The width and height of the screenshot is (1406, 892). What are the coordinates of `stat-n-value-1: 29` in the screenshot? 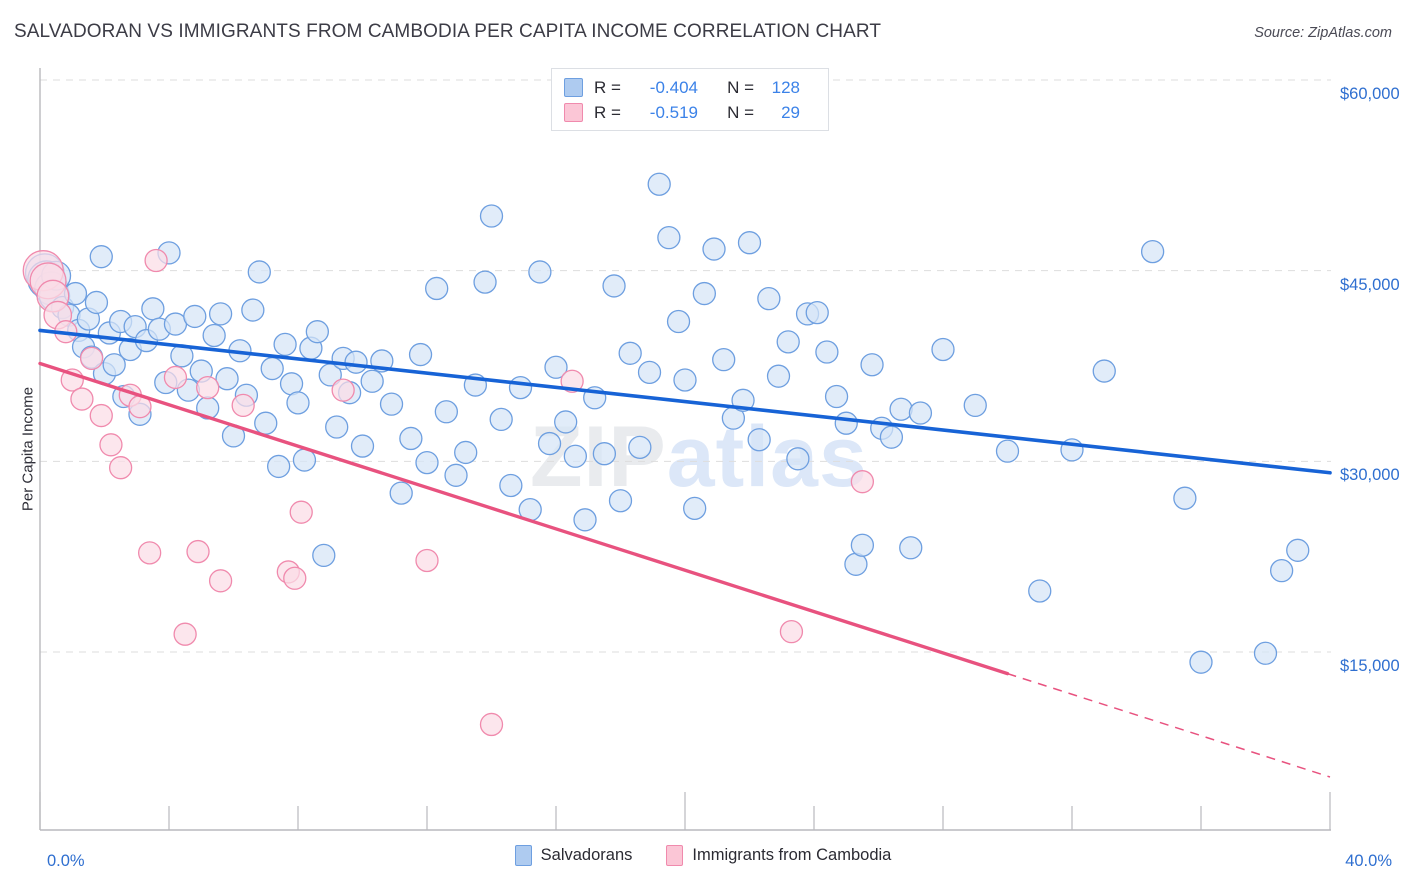 It's located at (790, 112).